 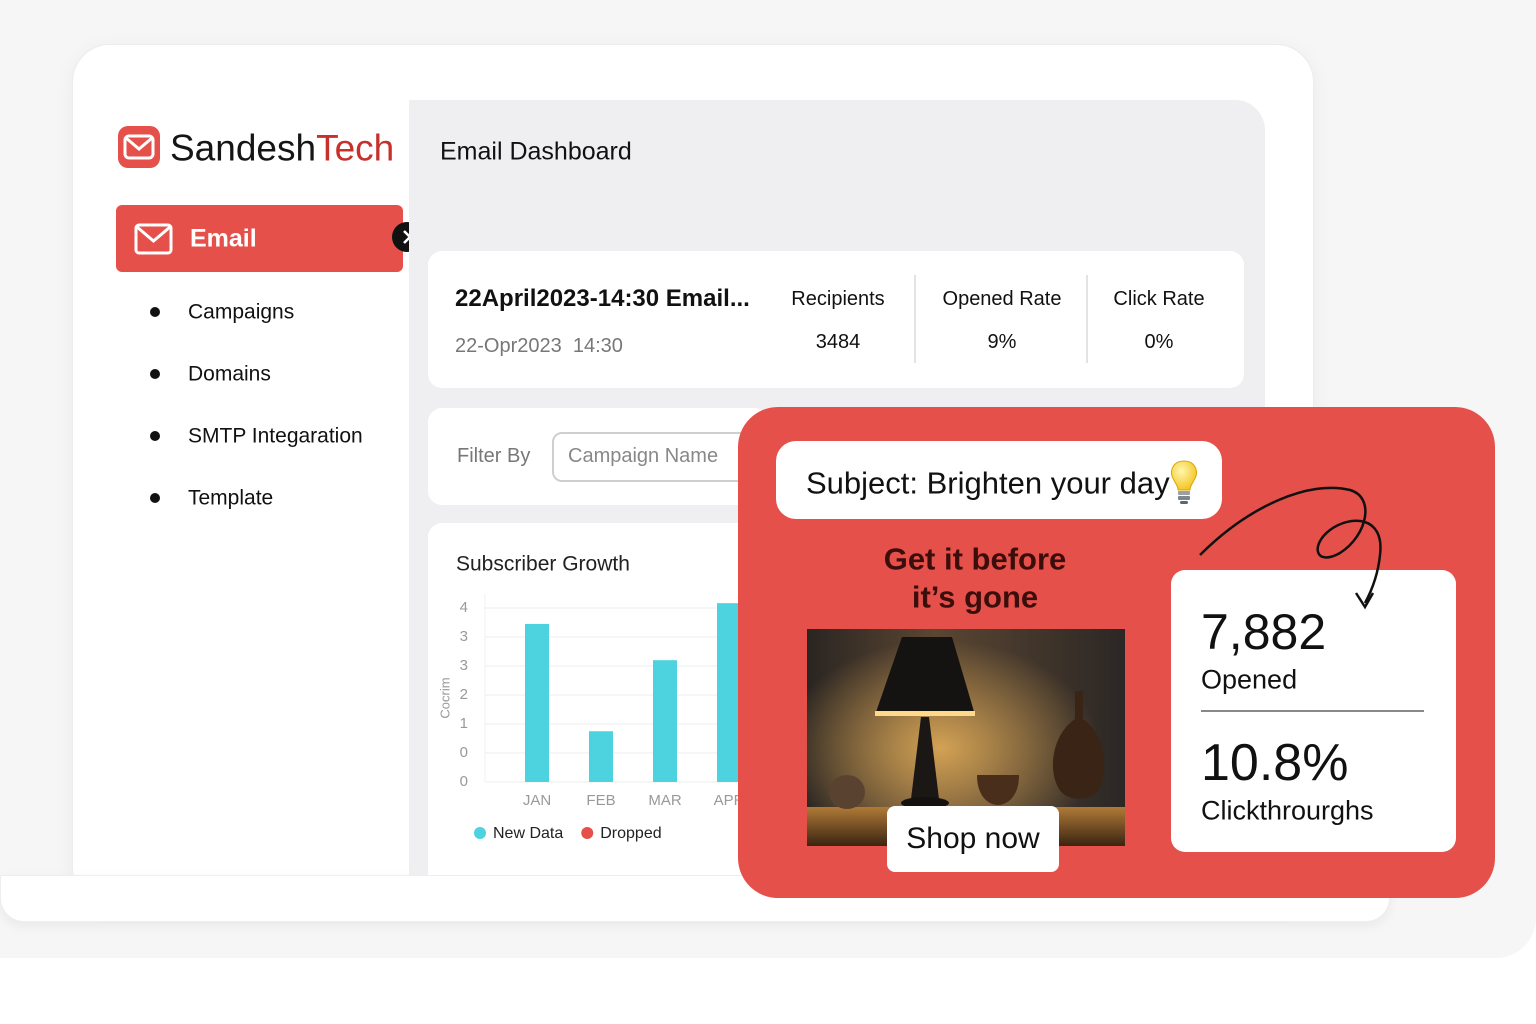 I want to click on filter-label: Filter By, so click(x=494, y=456).